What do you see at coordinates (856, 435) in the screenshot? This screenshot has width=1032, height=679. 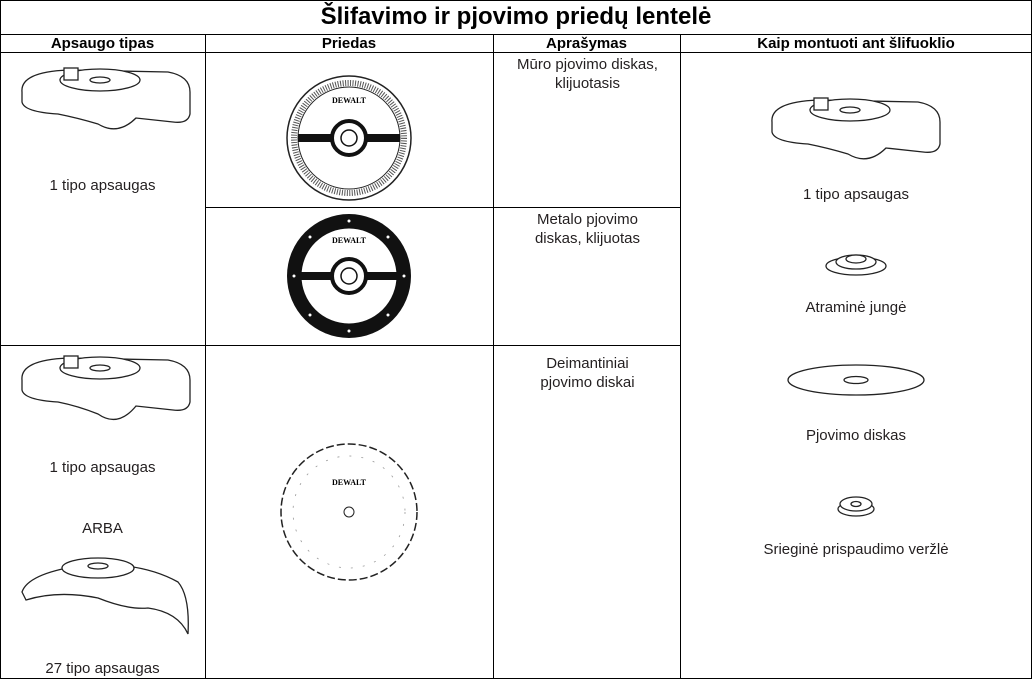 I see `mount-label: Pjovimo diskas` at bounding box center [856, 435].